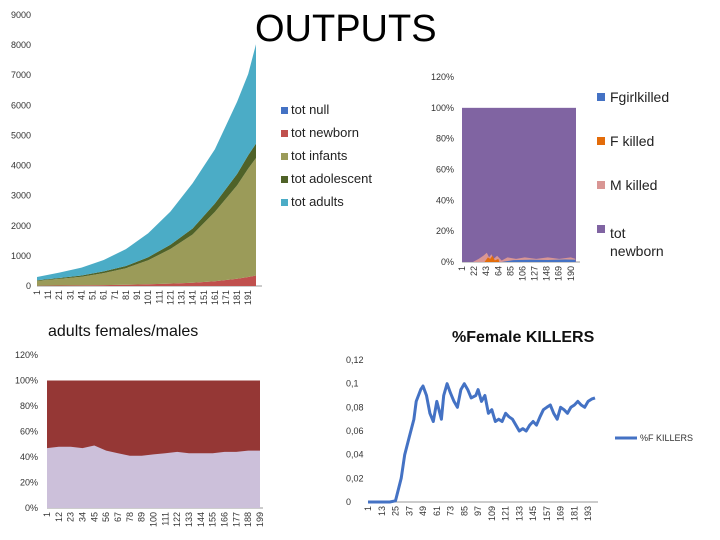 The width and height of the screenshot is (720, 540). What do you see at coordinates (355, 407) in the screenshot?
I see `y-tick-label: 0,08` at bounding box center [355, 407].